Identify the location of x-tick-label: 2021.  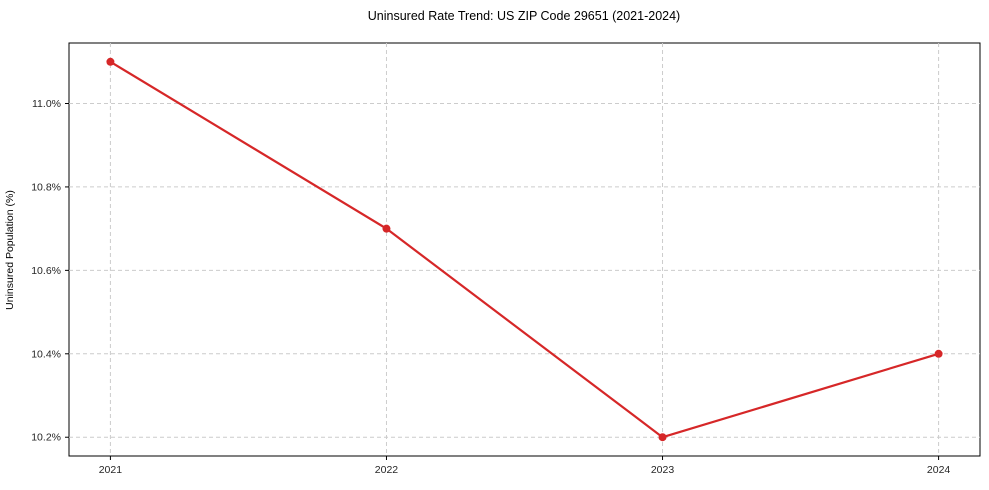
(111, 470).